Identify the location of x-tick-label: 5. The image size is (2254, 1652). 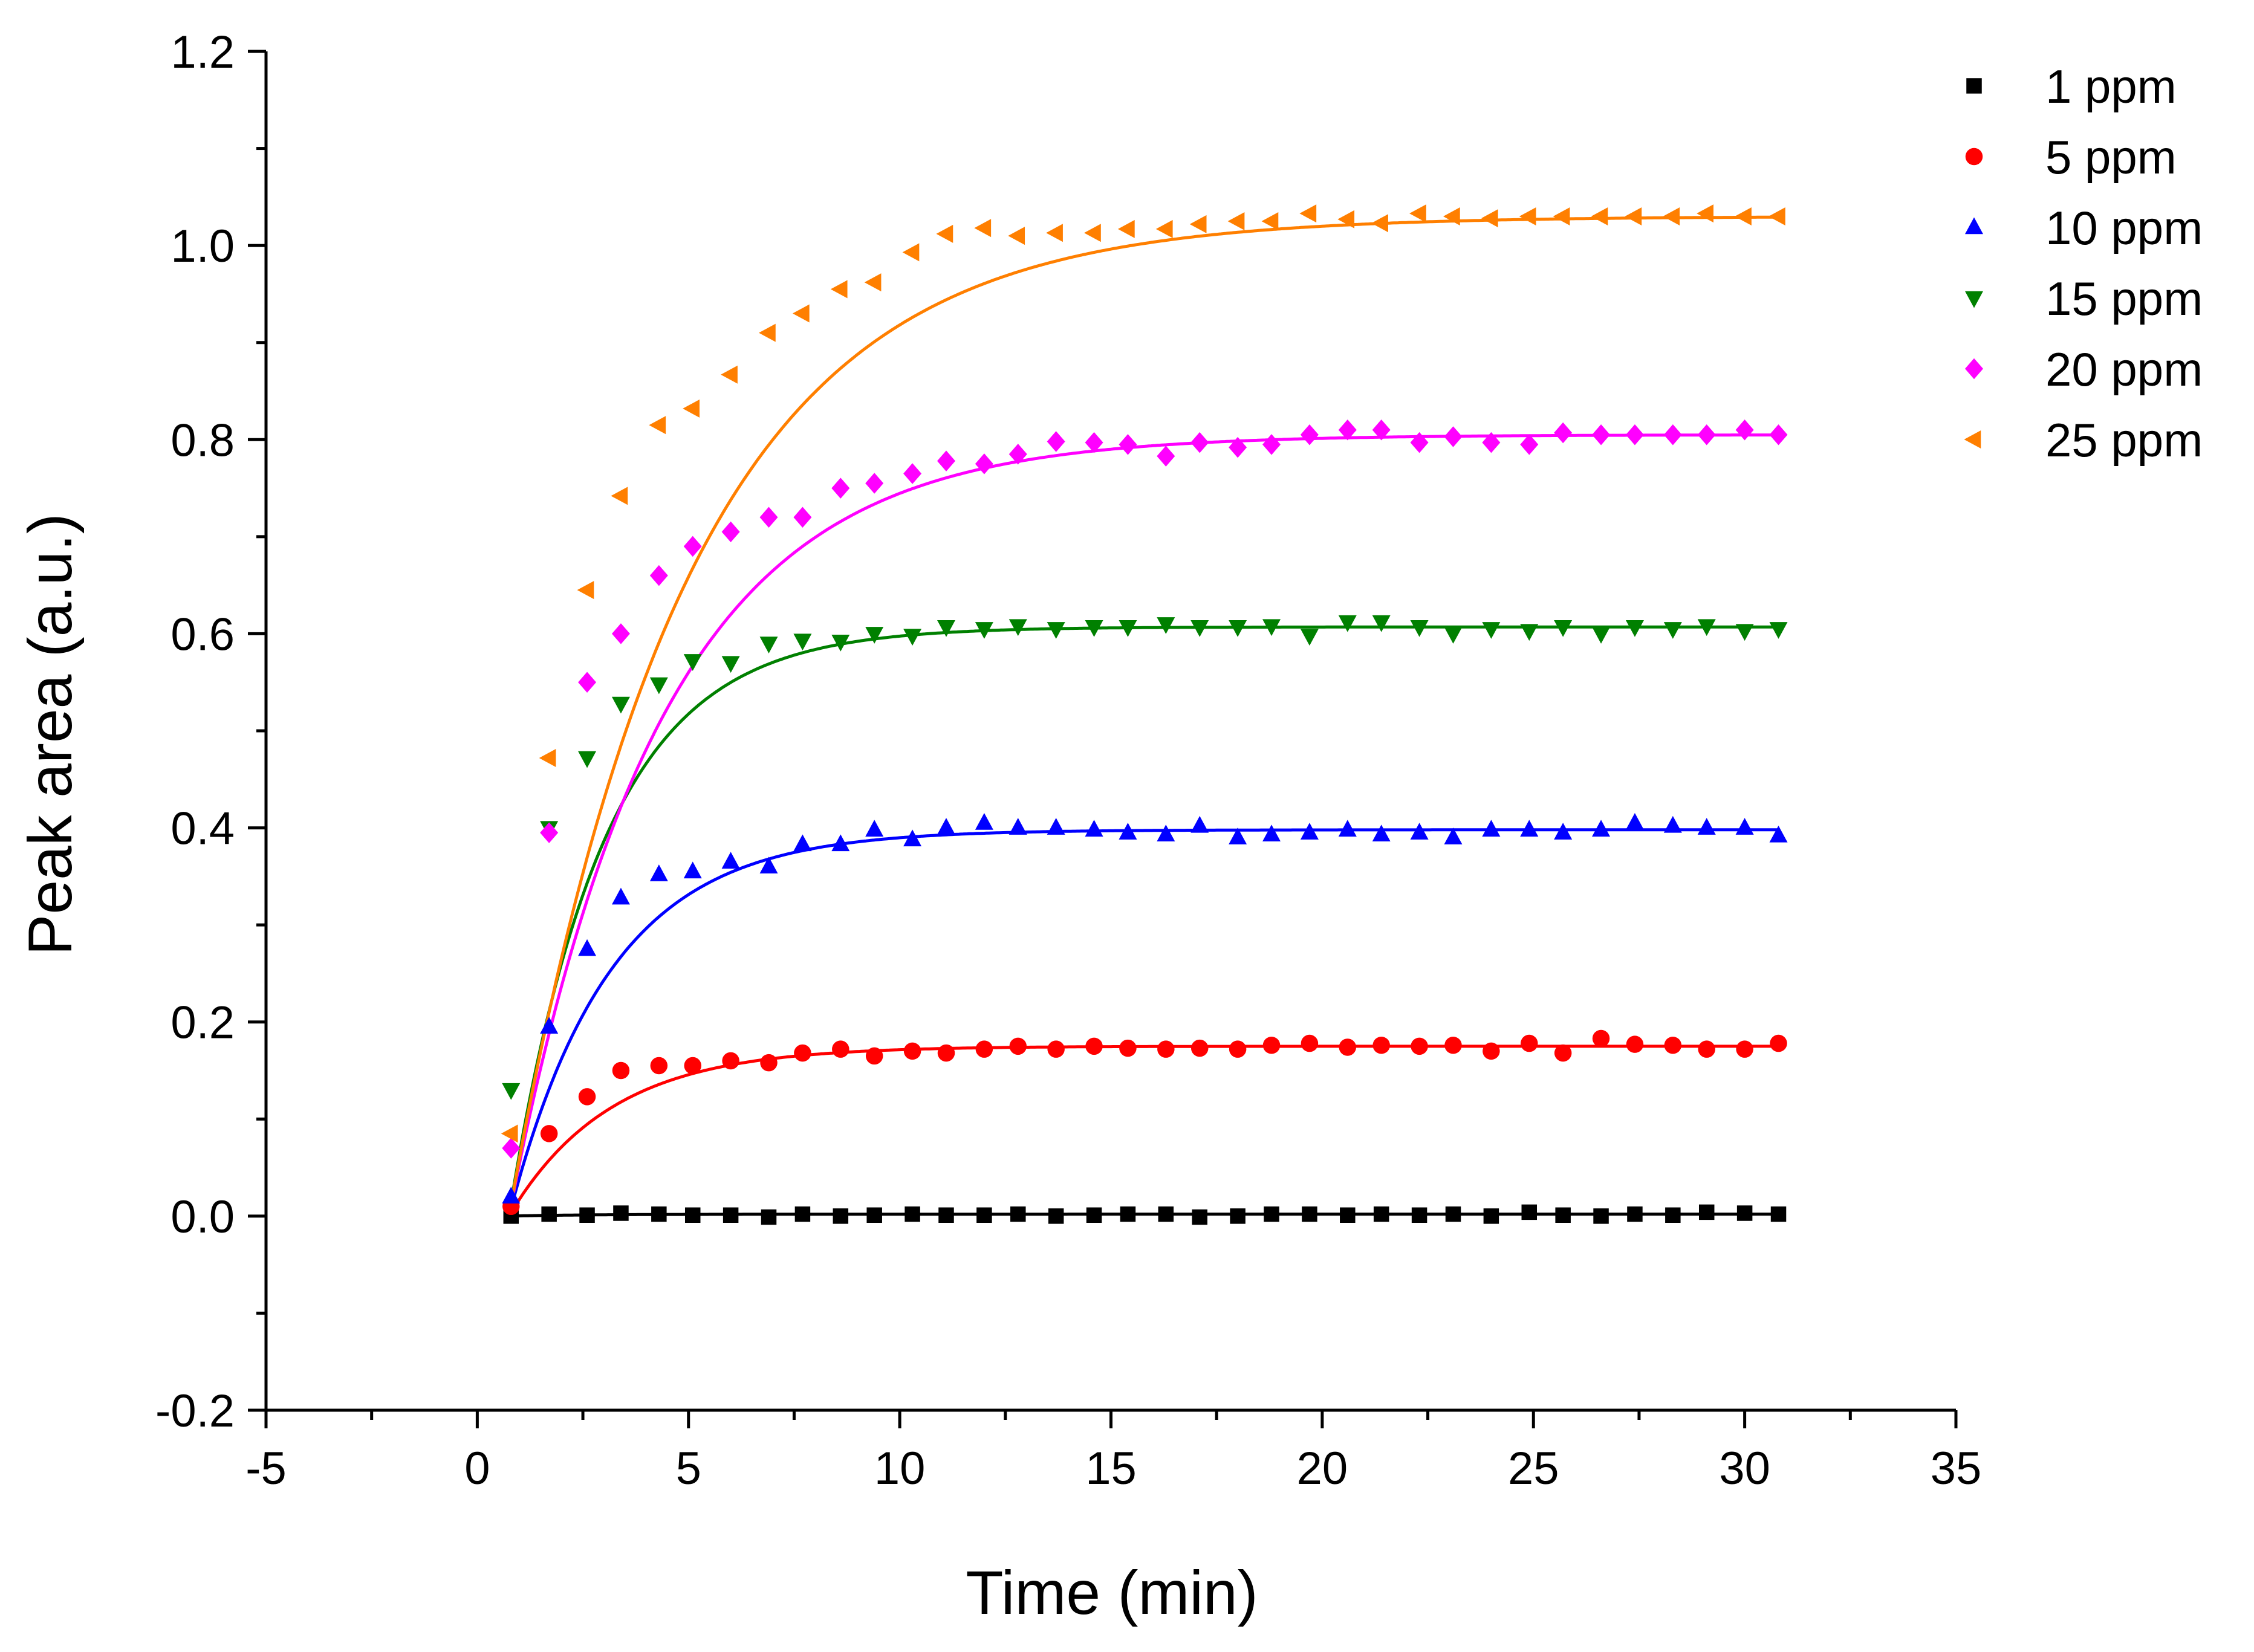
(688, 1468).